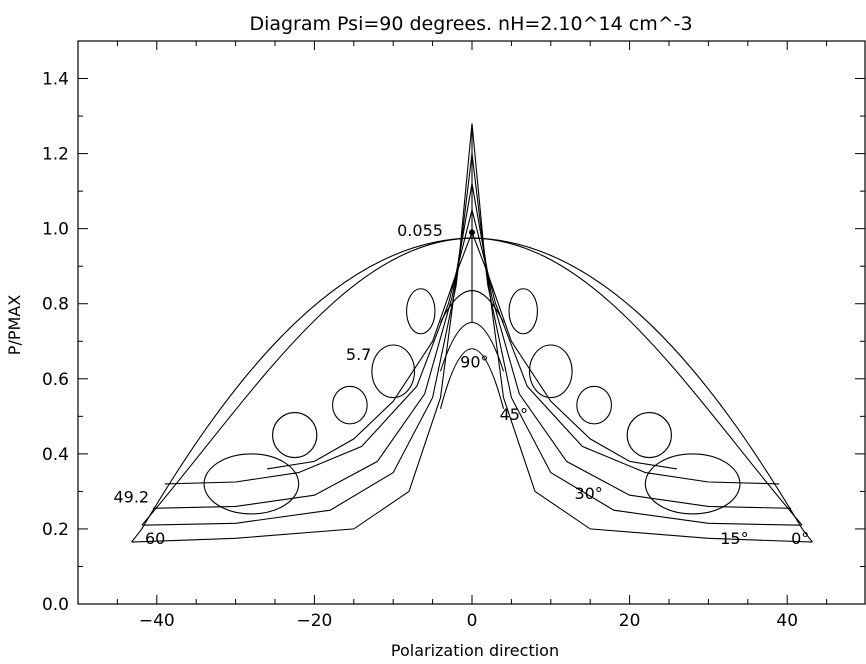 Image resolution: width=866 pixels, height=664 pixels. I want to click on y-tick-label: 1.2, so click(55, 155).